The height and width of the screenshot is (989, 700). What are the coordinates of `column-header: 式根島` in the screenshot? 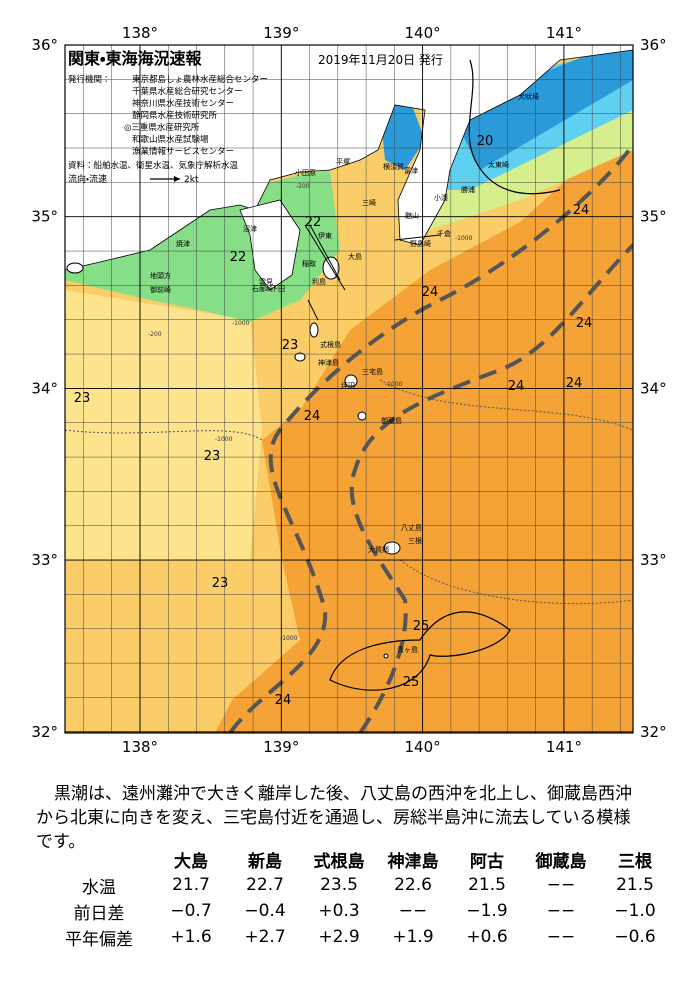 It's located at (339, 861).